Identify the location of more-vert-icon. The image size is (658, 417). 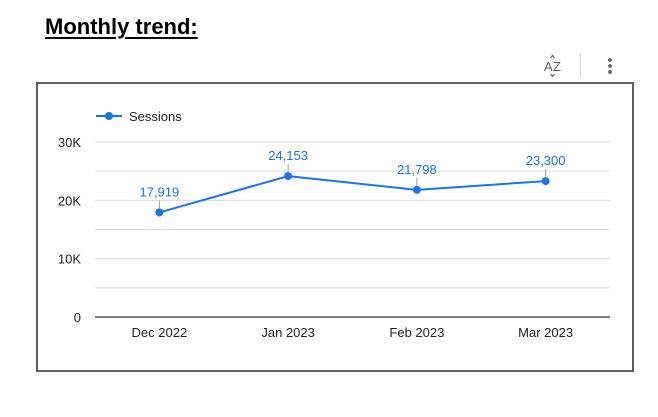
(610, 66).